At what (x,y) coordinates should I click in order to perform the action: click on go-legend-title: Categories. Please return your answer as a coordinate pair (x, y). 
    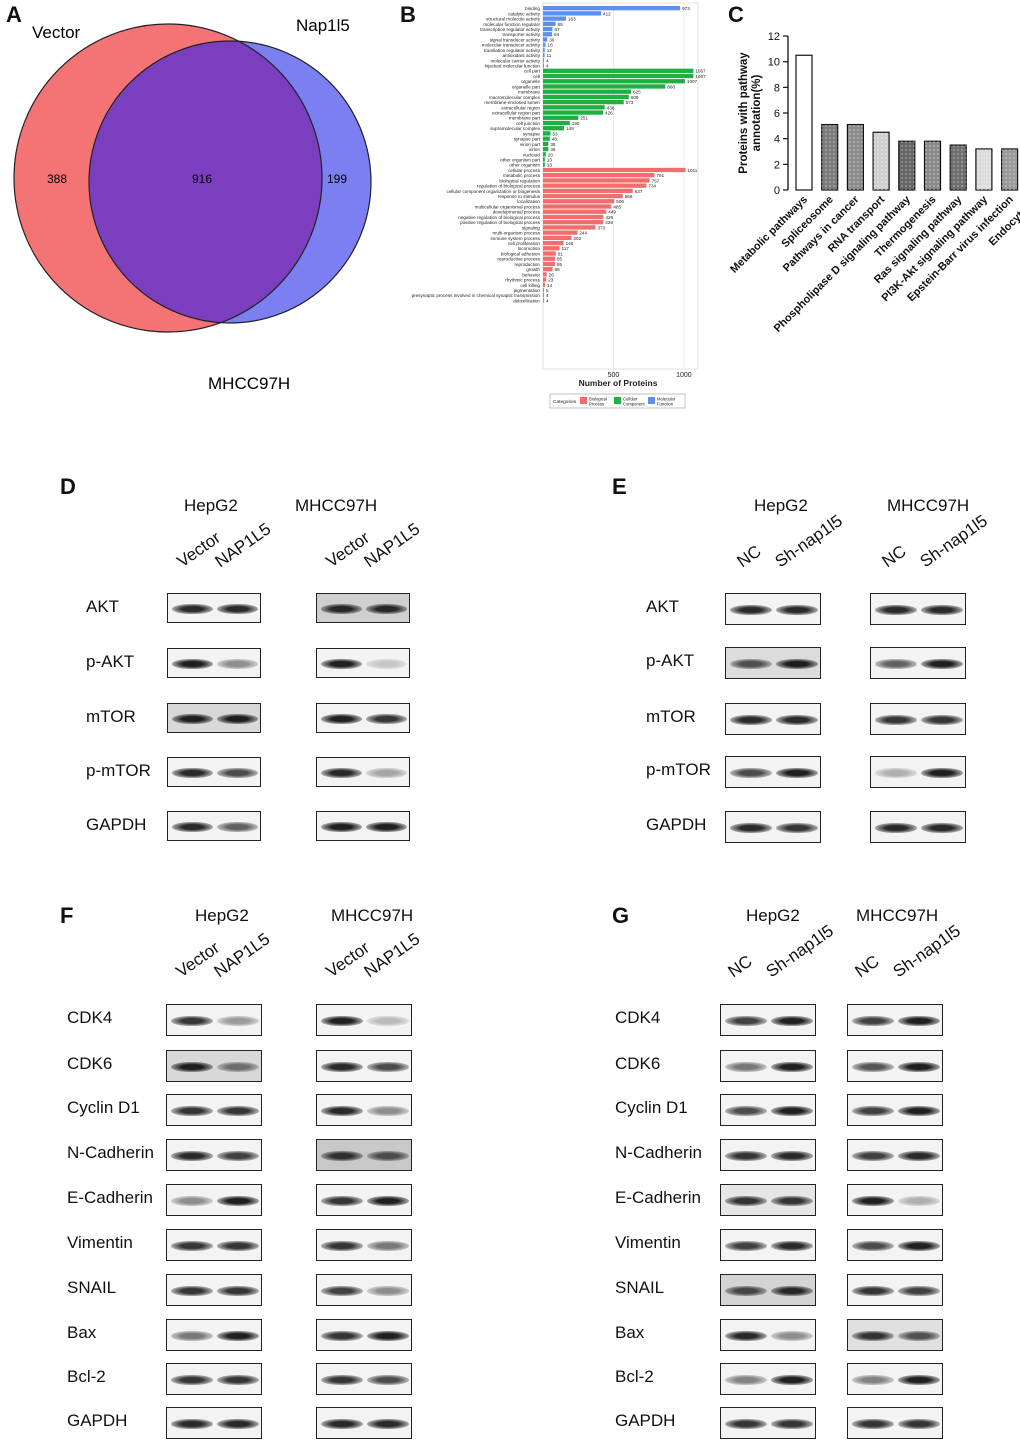
    Looking at the image, I should click on (565, 402).